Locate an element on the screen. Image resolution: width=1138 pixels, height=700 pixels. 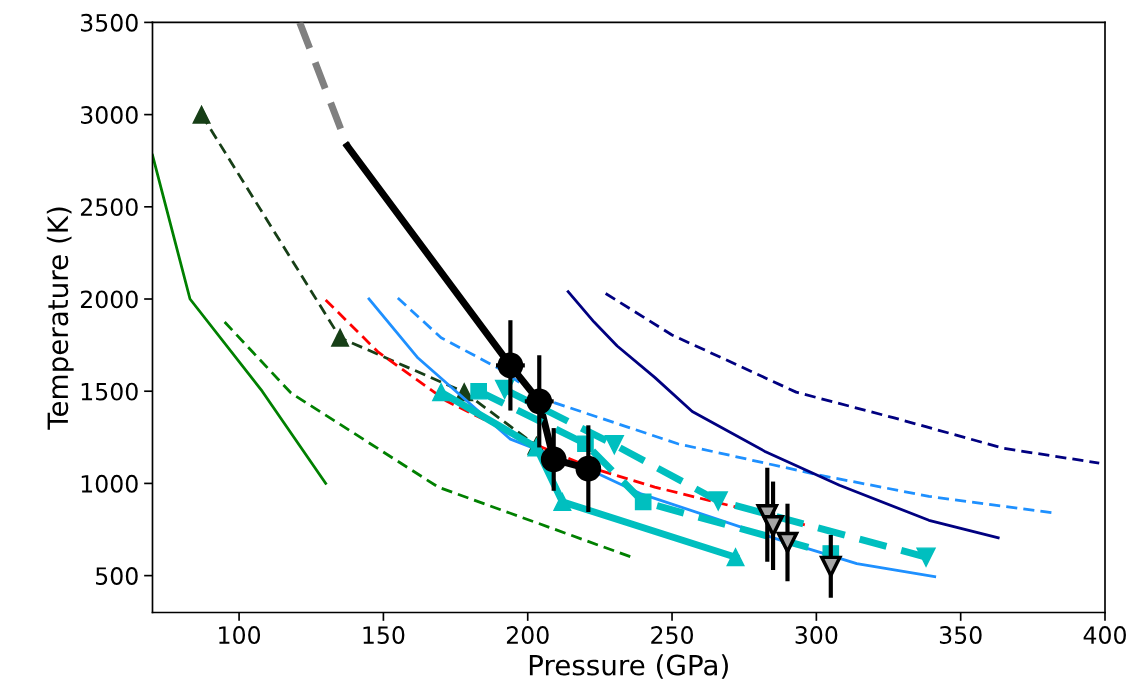
x-tick-label: 350 is located at coordinates (960, 635).